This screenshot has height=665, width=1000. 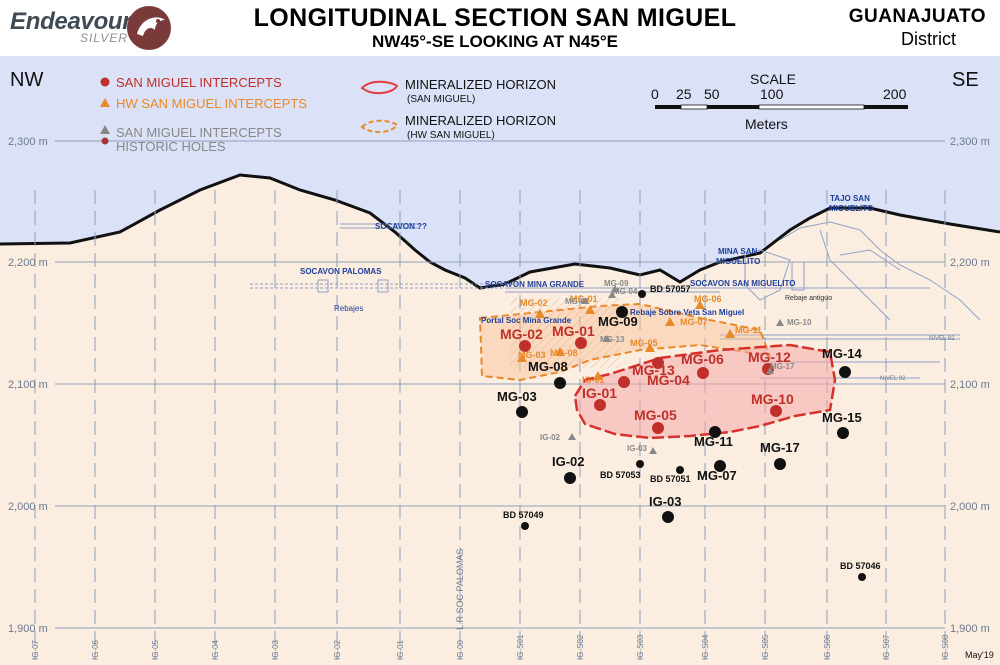 I want to click on working-label: Rebaje Sobre Veta San Miguel, so click(x=687, y=312).